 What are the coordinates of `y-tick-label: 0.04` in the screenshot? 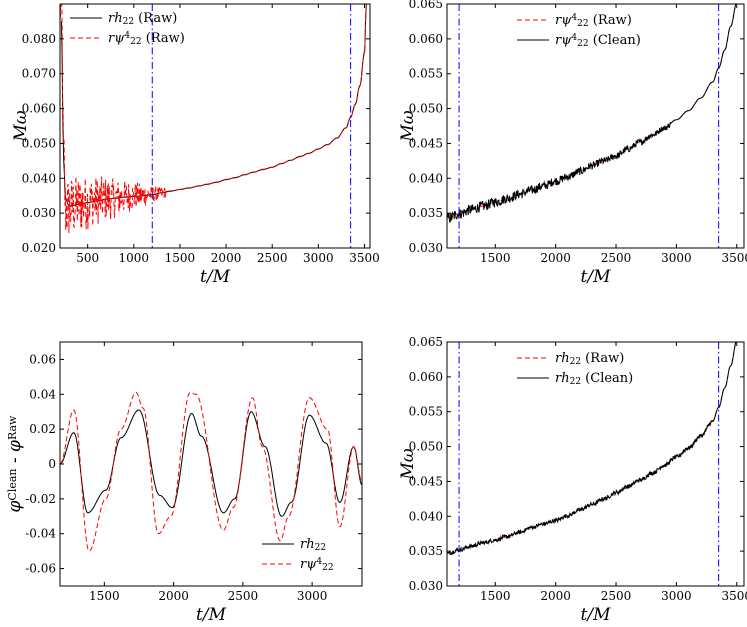 It's located at (42, 394).